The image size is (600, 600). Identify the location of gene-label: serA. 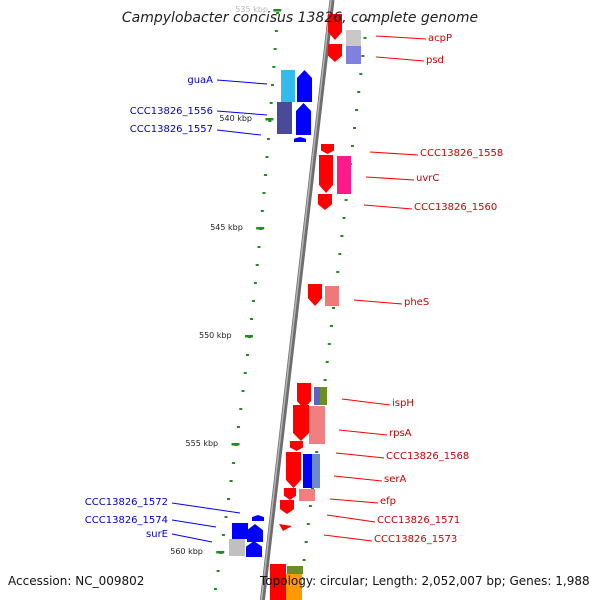
(395, 479).